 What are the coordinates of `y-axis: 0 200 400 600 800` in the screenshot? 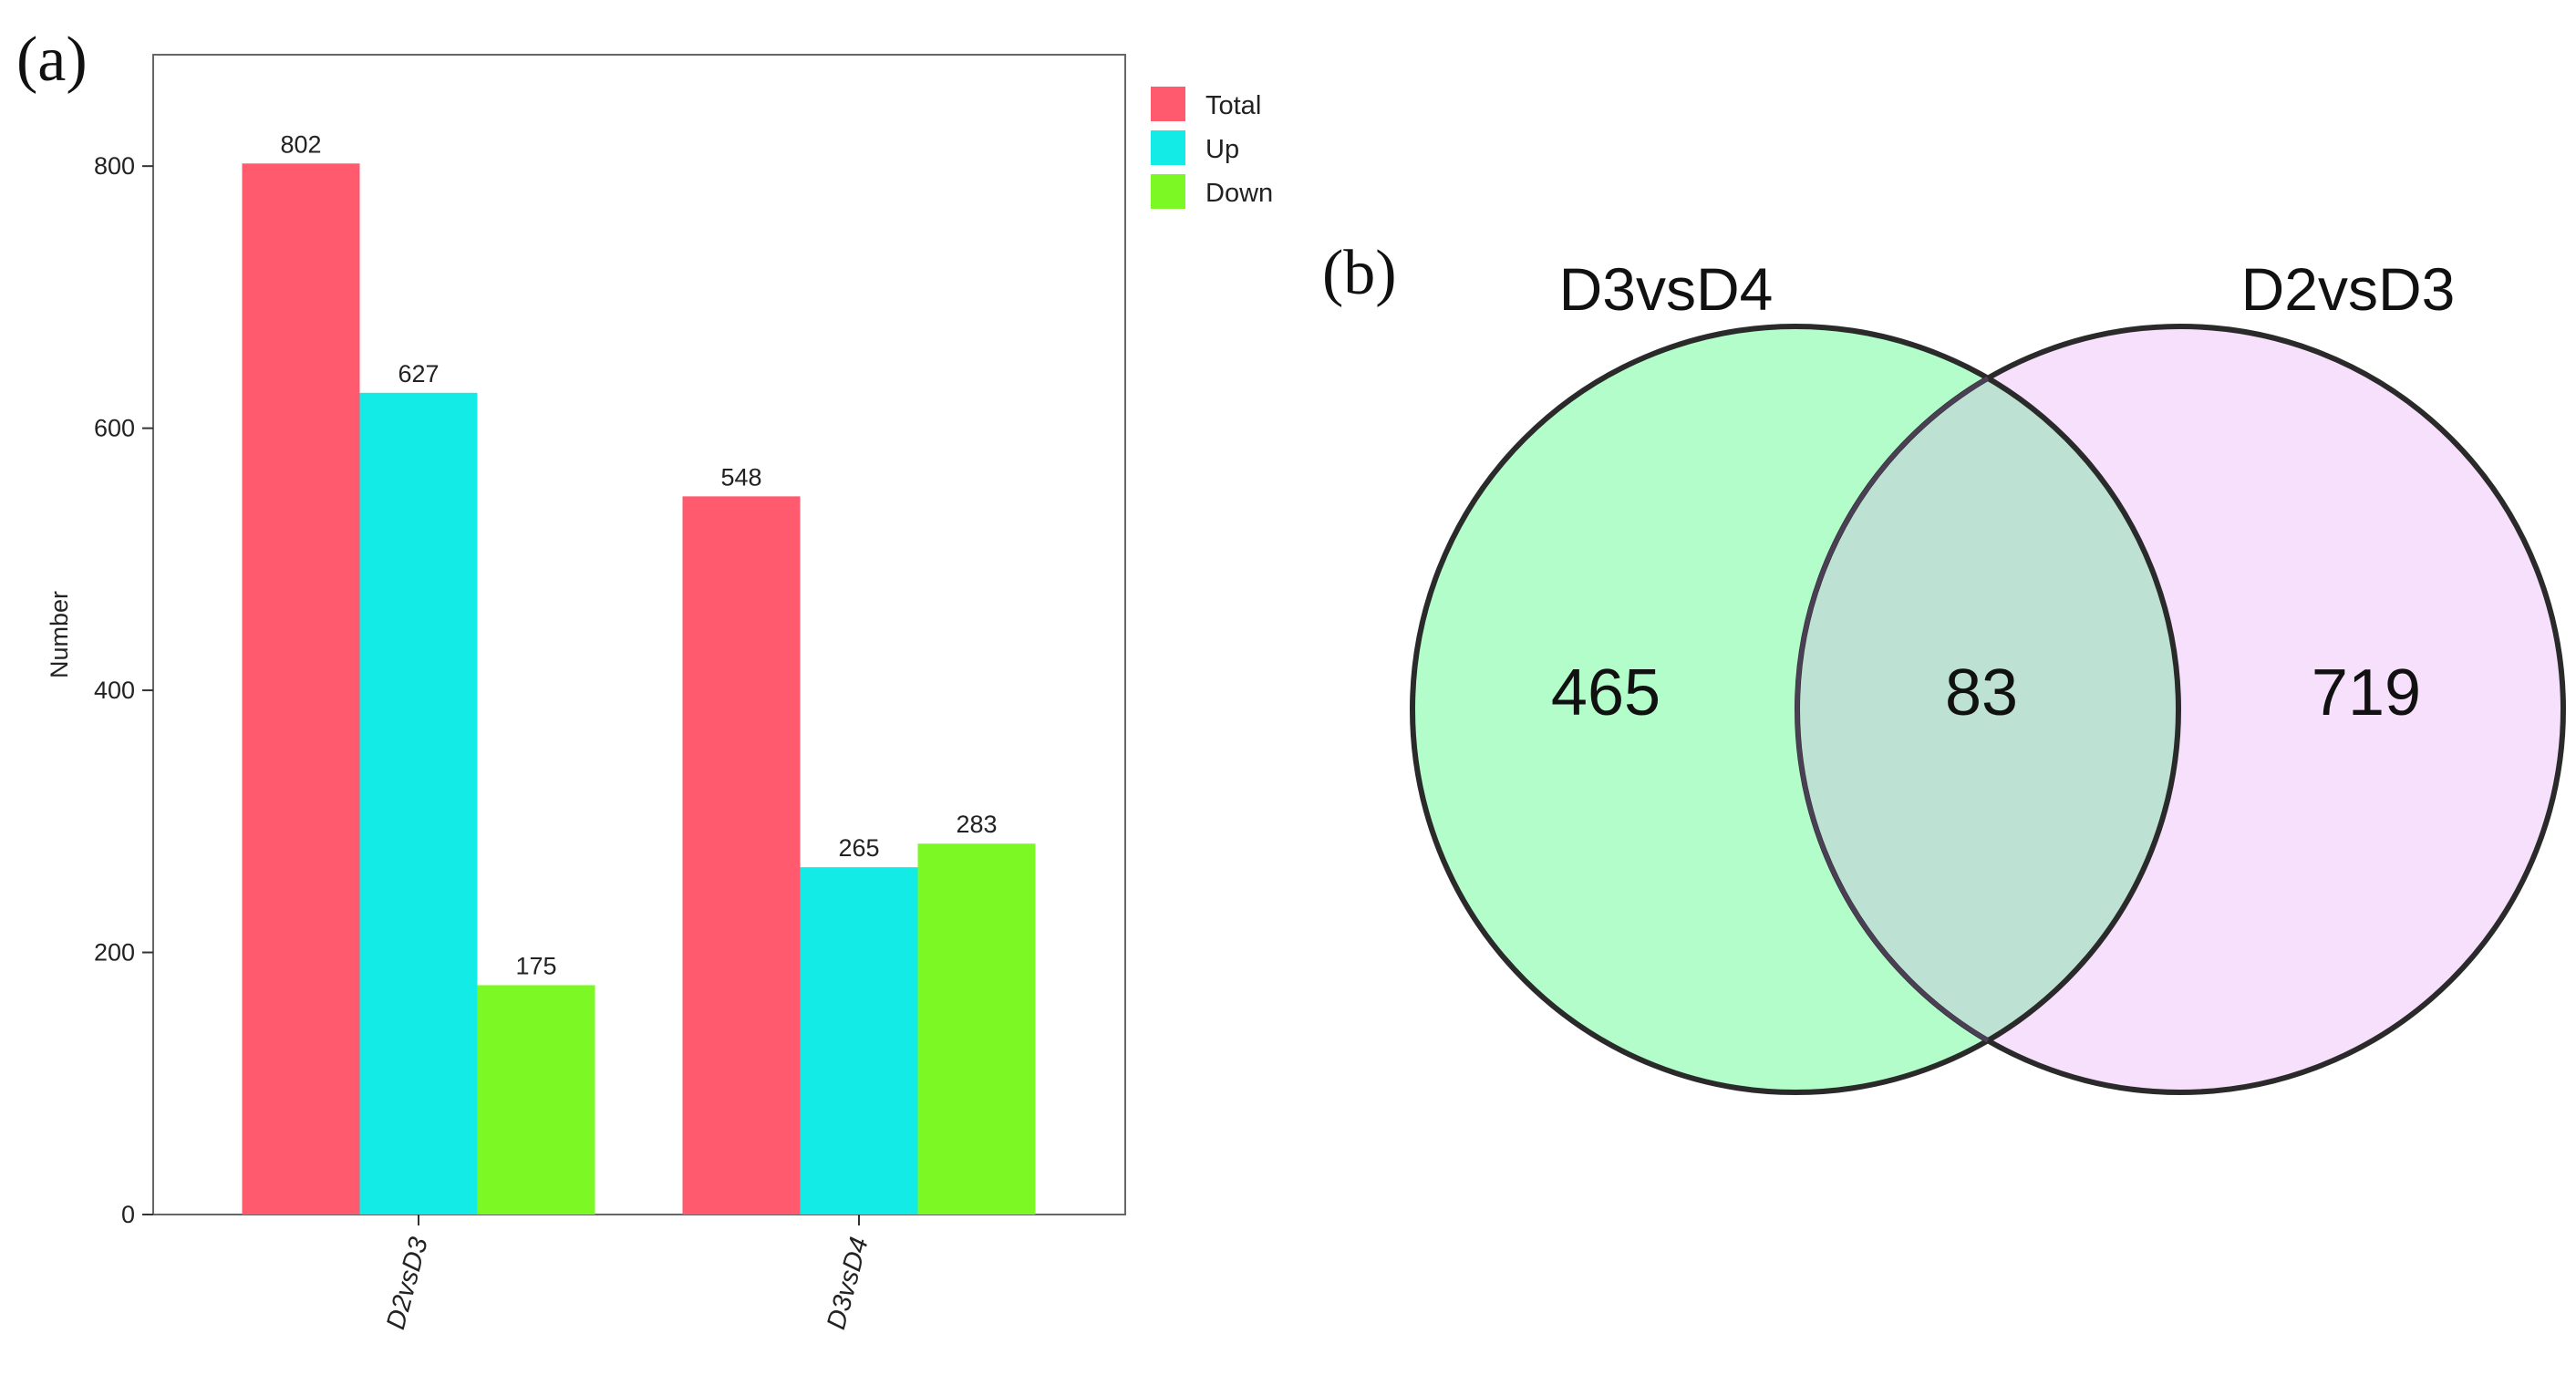 It's located at (123, 690).